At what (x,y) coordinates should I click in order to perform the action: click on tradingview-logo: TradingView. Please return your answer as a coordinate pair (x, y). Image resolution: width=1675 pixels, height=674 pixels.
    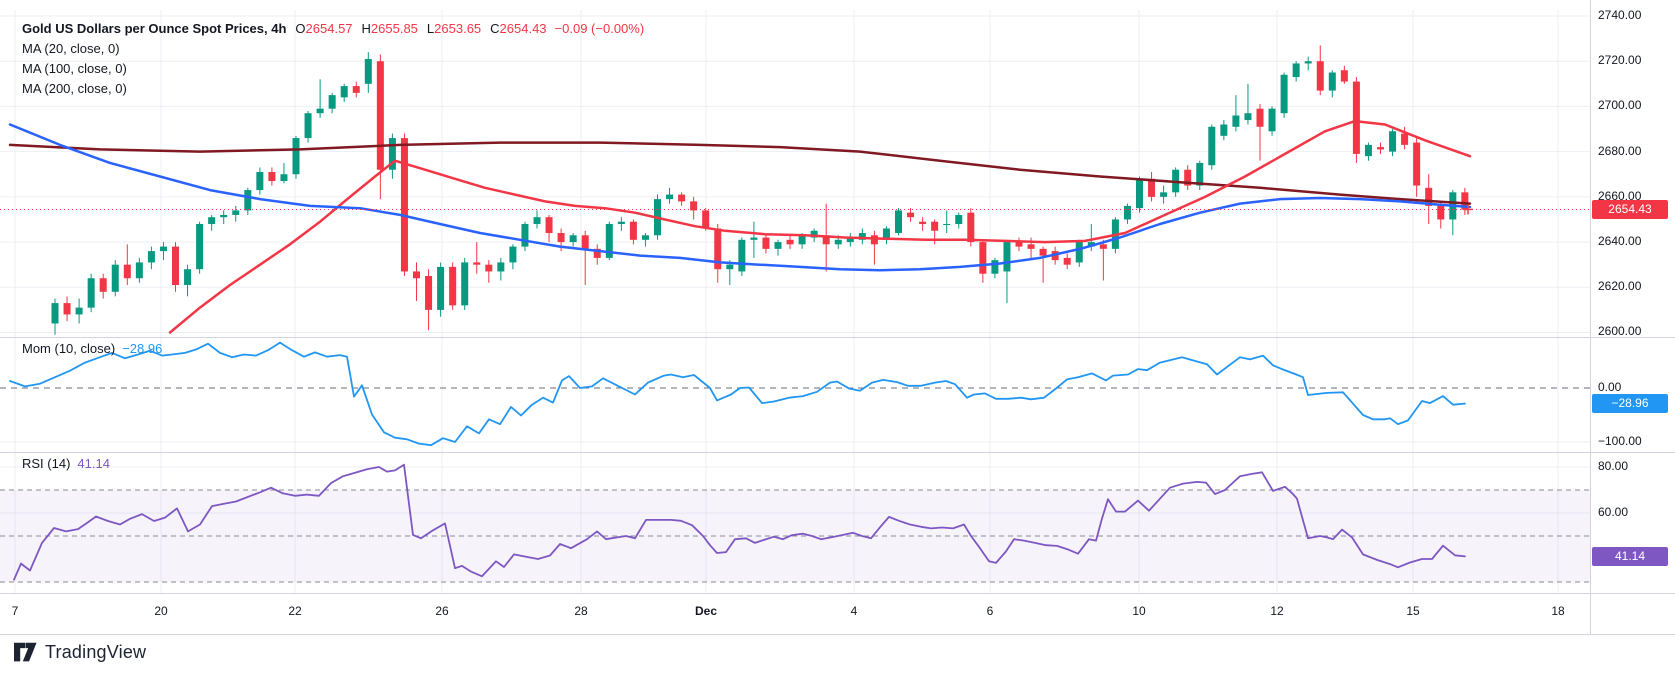
    Looking at the image, I should click on (80, 652).